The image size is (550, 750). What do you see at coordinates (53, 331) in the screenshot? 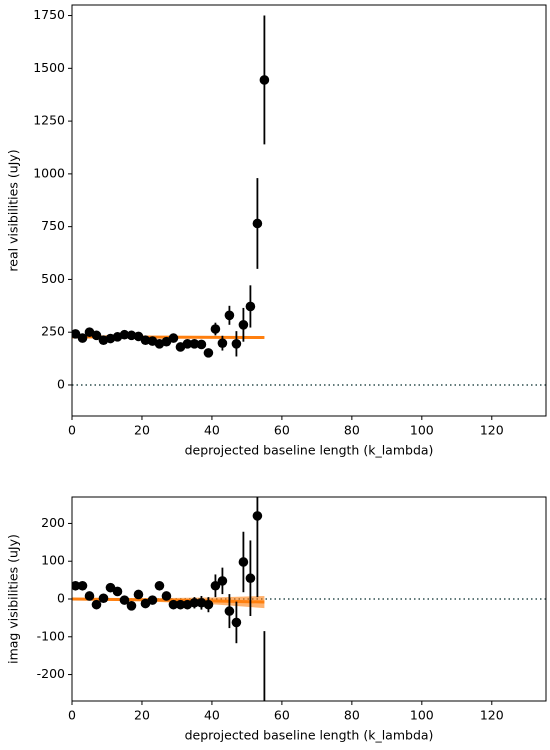
I see `y-tick-label: 250` at bounding box center [53, 331].